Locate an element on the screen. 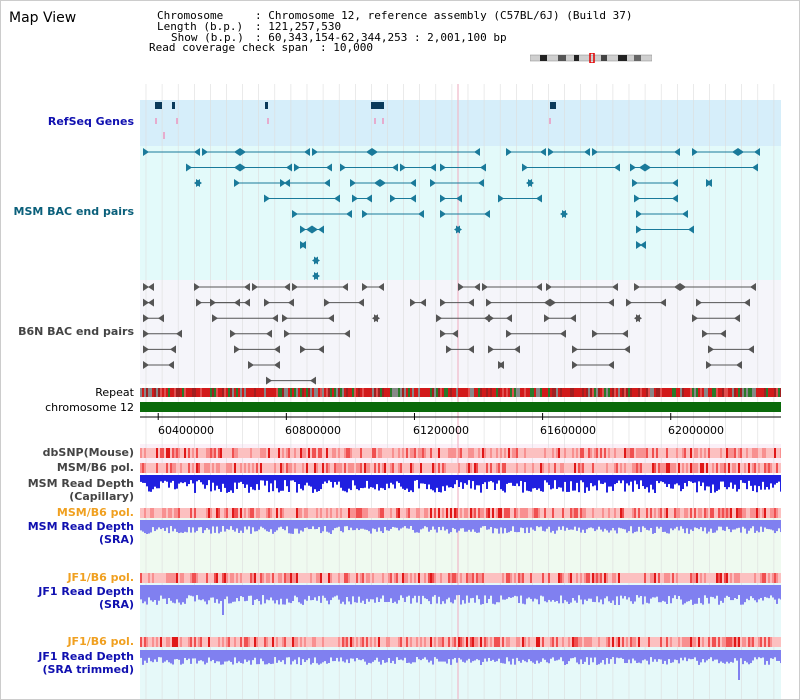 Image resolution: width=800 pixels, height=700 pixels. chromosome-ideogram is located at coordinates (591, 58).